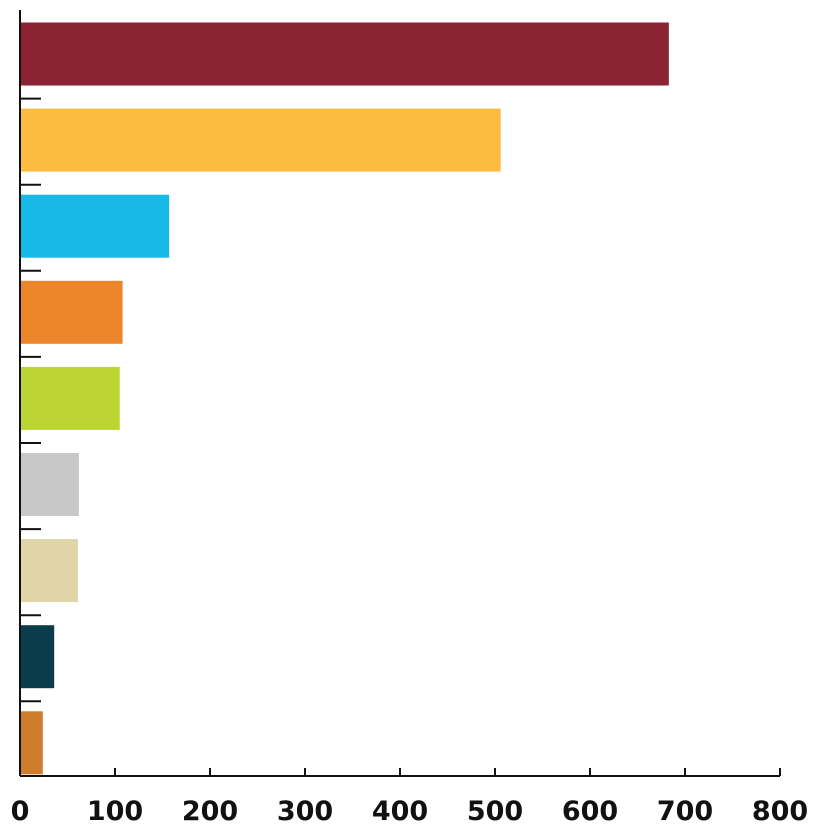 The image size is (814, 831). Describe the element at coordinates (495, 811) in the screenshot. I see `x-tick-label: 500` at that location.